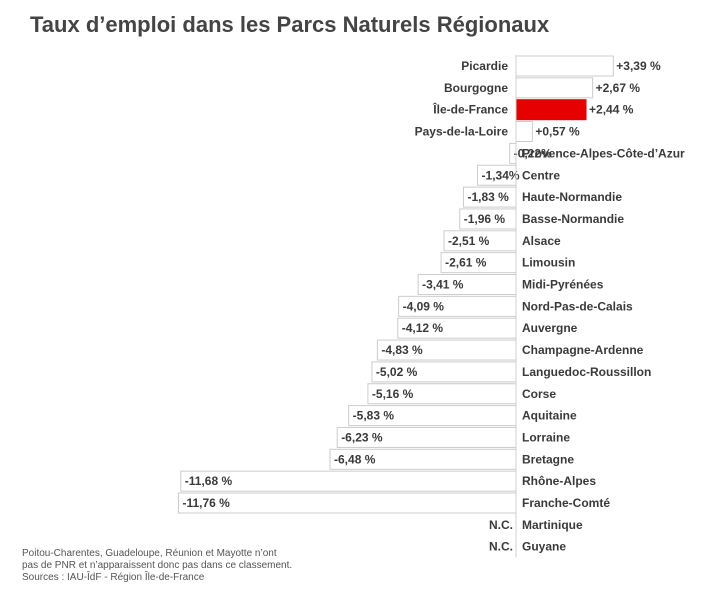 Image resolution: width=705 pixels, height=600 pixels. What do you see at coordinates (572, 197) in the screenshot?
I see `category-label: Haute-Normandie` at bounding box center [572, 197].